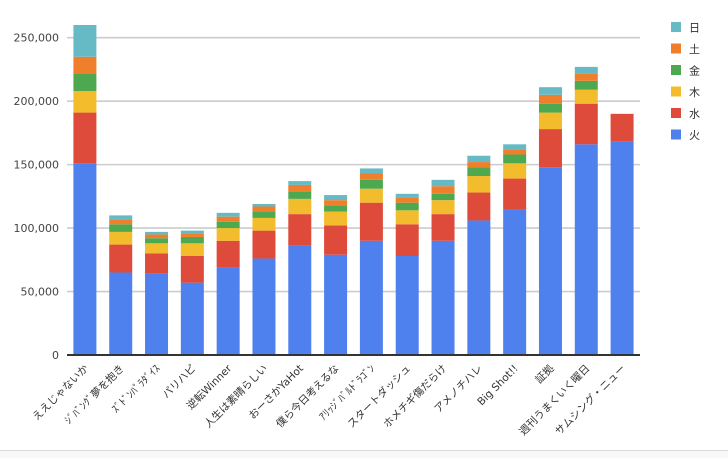 Image resolution: width=728 pixels, height=458 pixels. What do you see at coordinates (415, 396) in the screenshot?
I see `x-tick-label: ホメチギ傷だらけ` at bounding box center [415, 396].